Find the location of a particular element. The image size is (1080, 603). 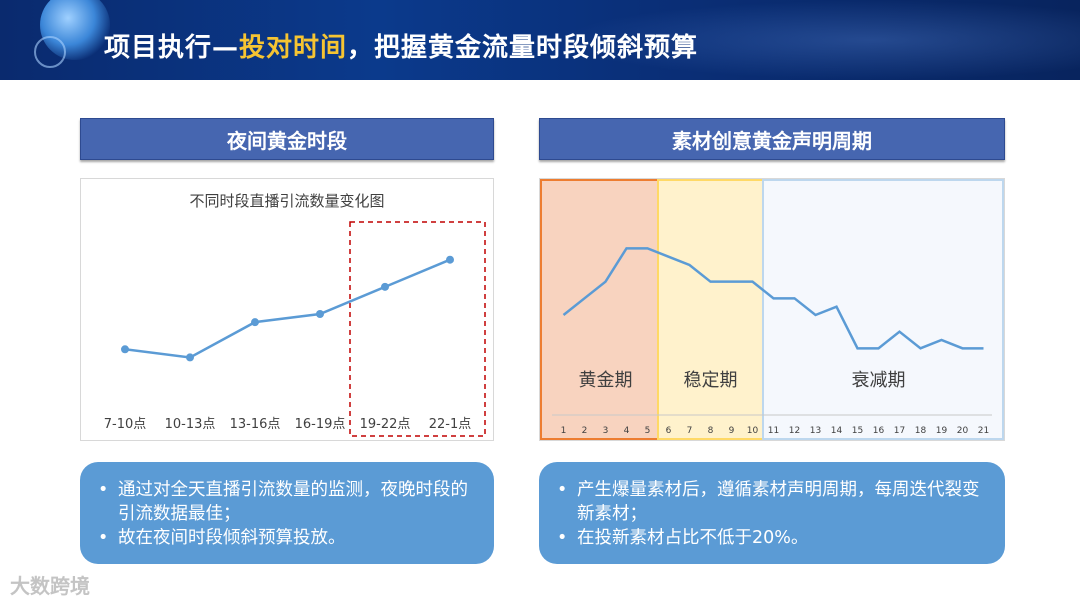

x-tick-label-7: 7 is located at coordinates (690, 431).